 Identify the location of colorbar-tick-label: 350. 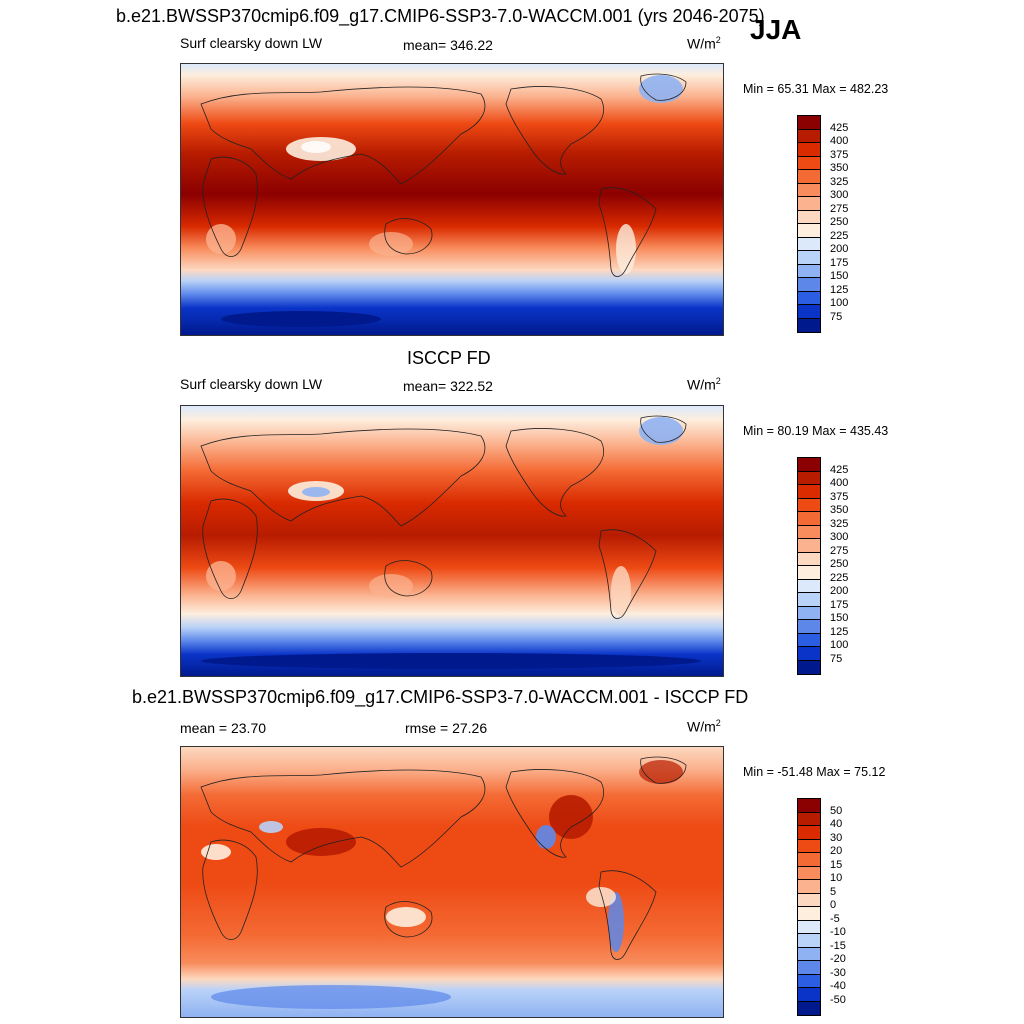
(839, 168).